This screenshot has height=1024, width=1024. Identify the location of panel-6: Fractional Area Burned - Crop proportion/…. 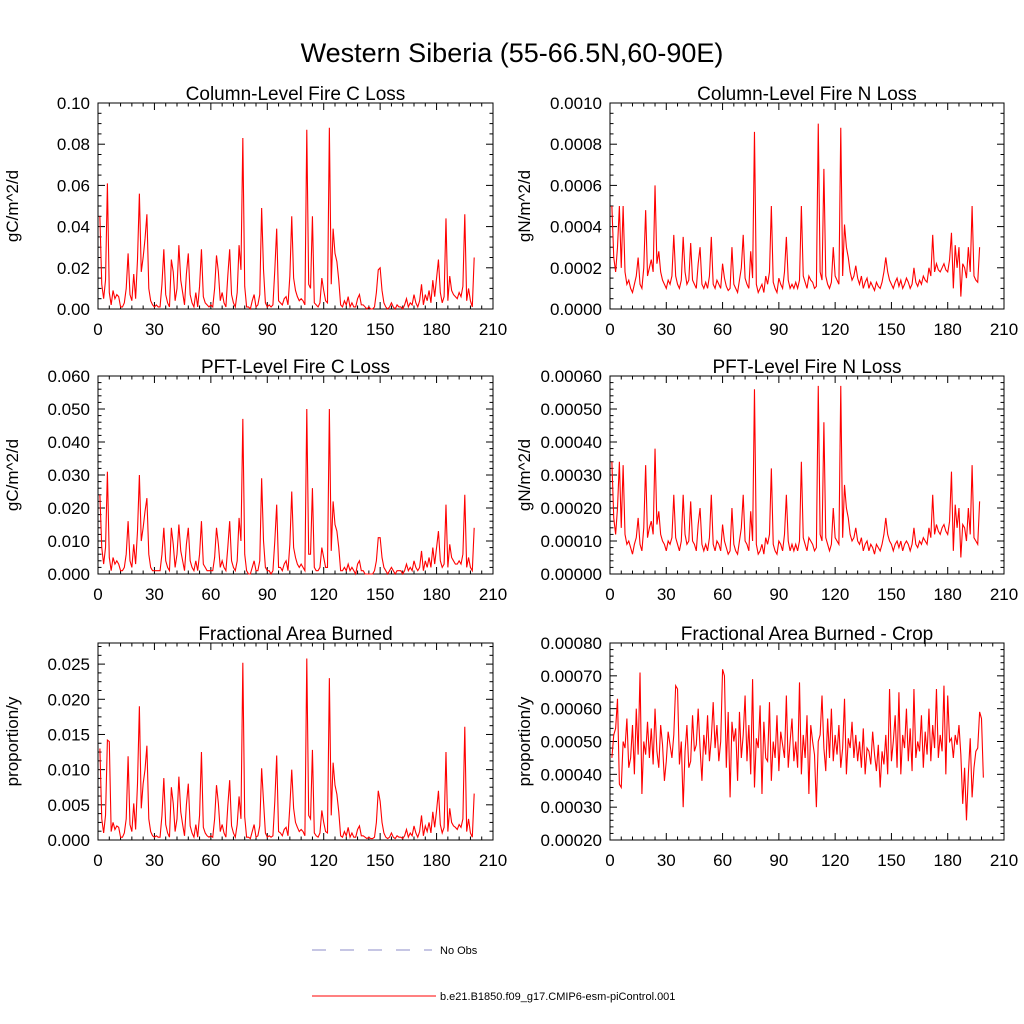
(766, 747).